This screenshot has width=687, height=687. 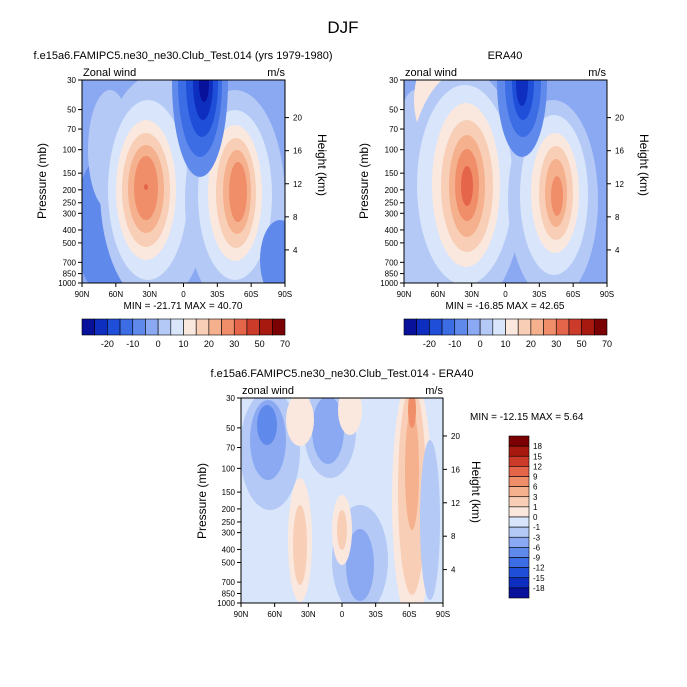 I want to click on colorbar-label: -3, so click(x=537, y=537).